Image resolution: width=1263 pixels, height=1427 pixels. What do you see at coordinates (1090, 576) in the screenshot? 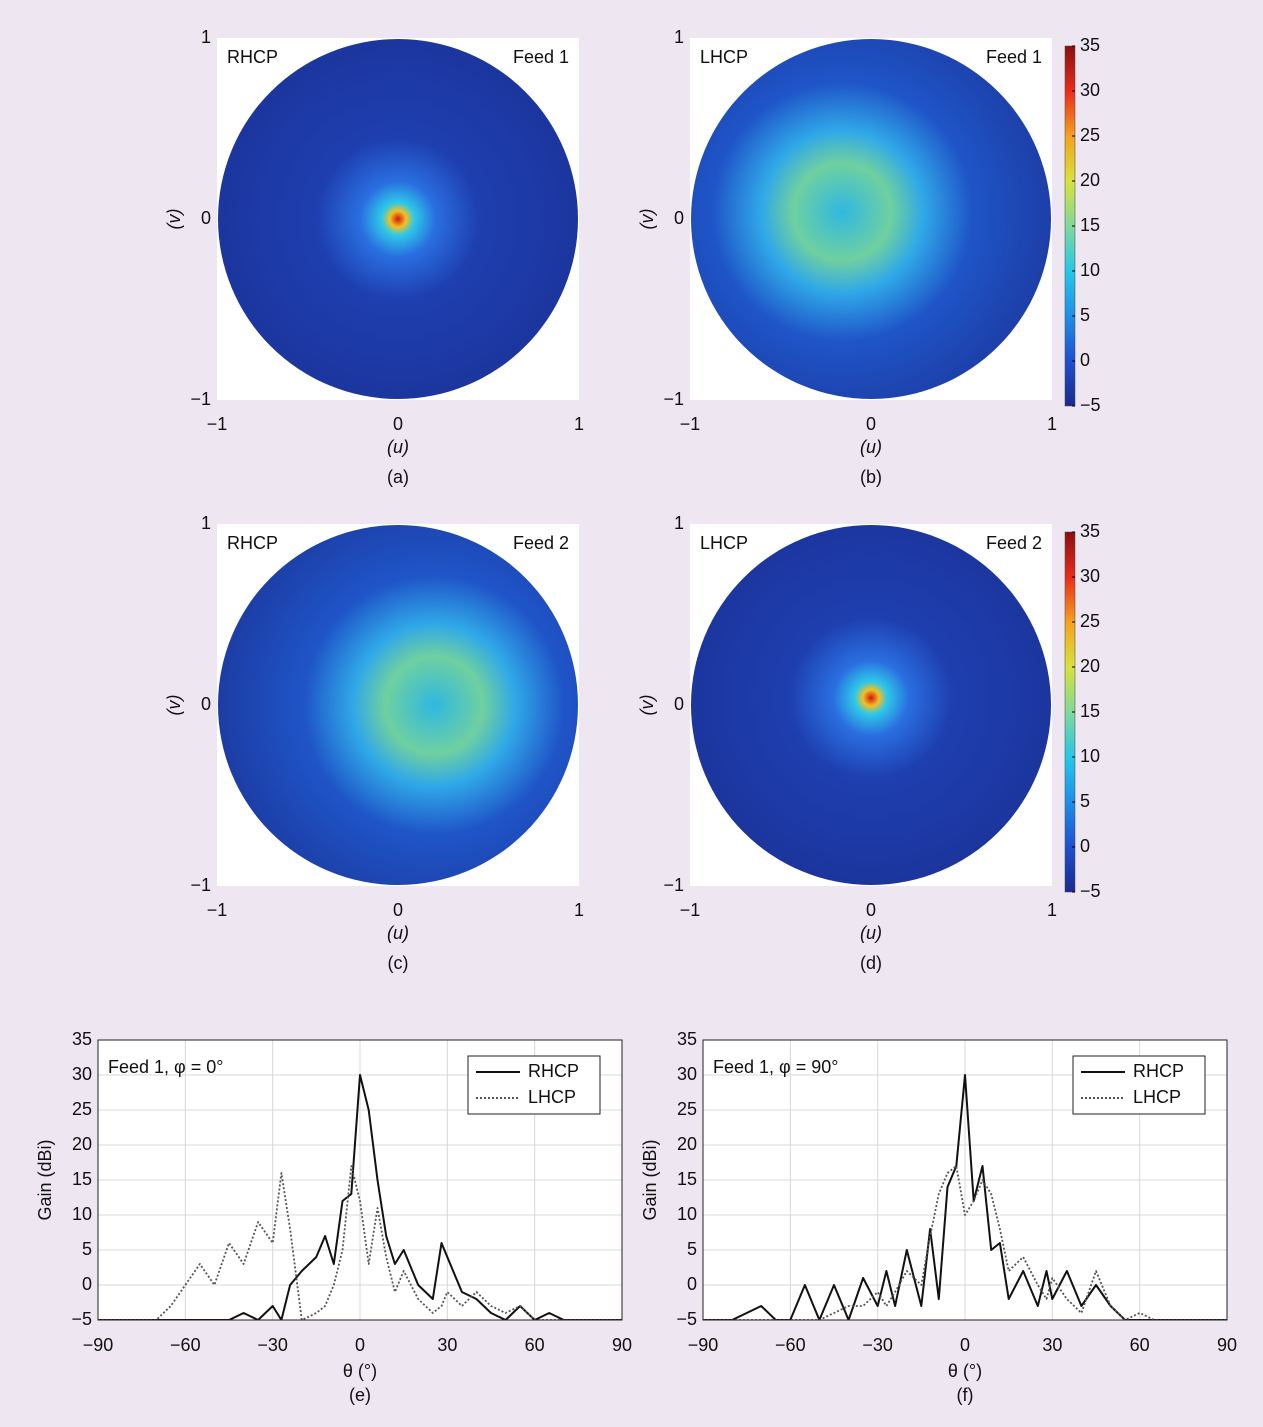
I see `colorbar-tick-label: 30` at bounding box center [1090, 576].